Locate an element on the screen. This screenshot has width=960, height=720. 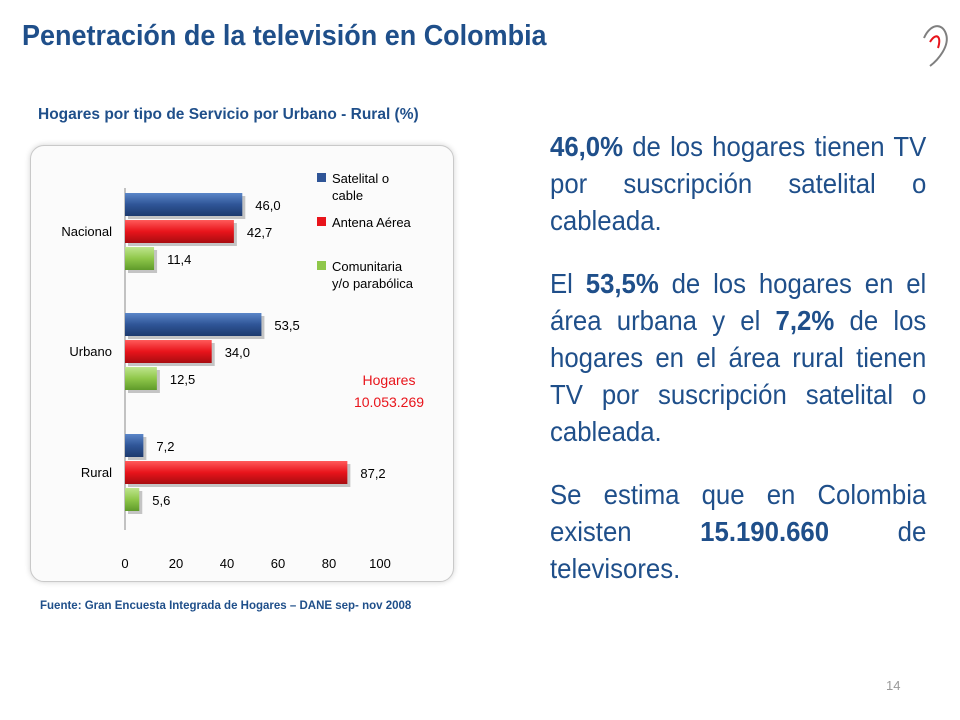
data-label-rural-series-1: 7,2 is located at coordinates (165, 446).